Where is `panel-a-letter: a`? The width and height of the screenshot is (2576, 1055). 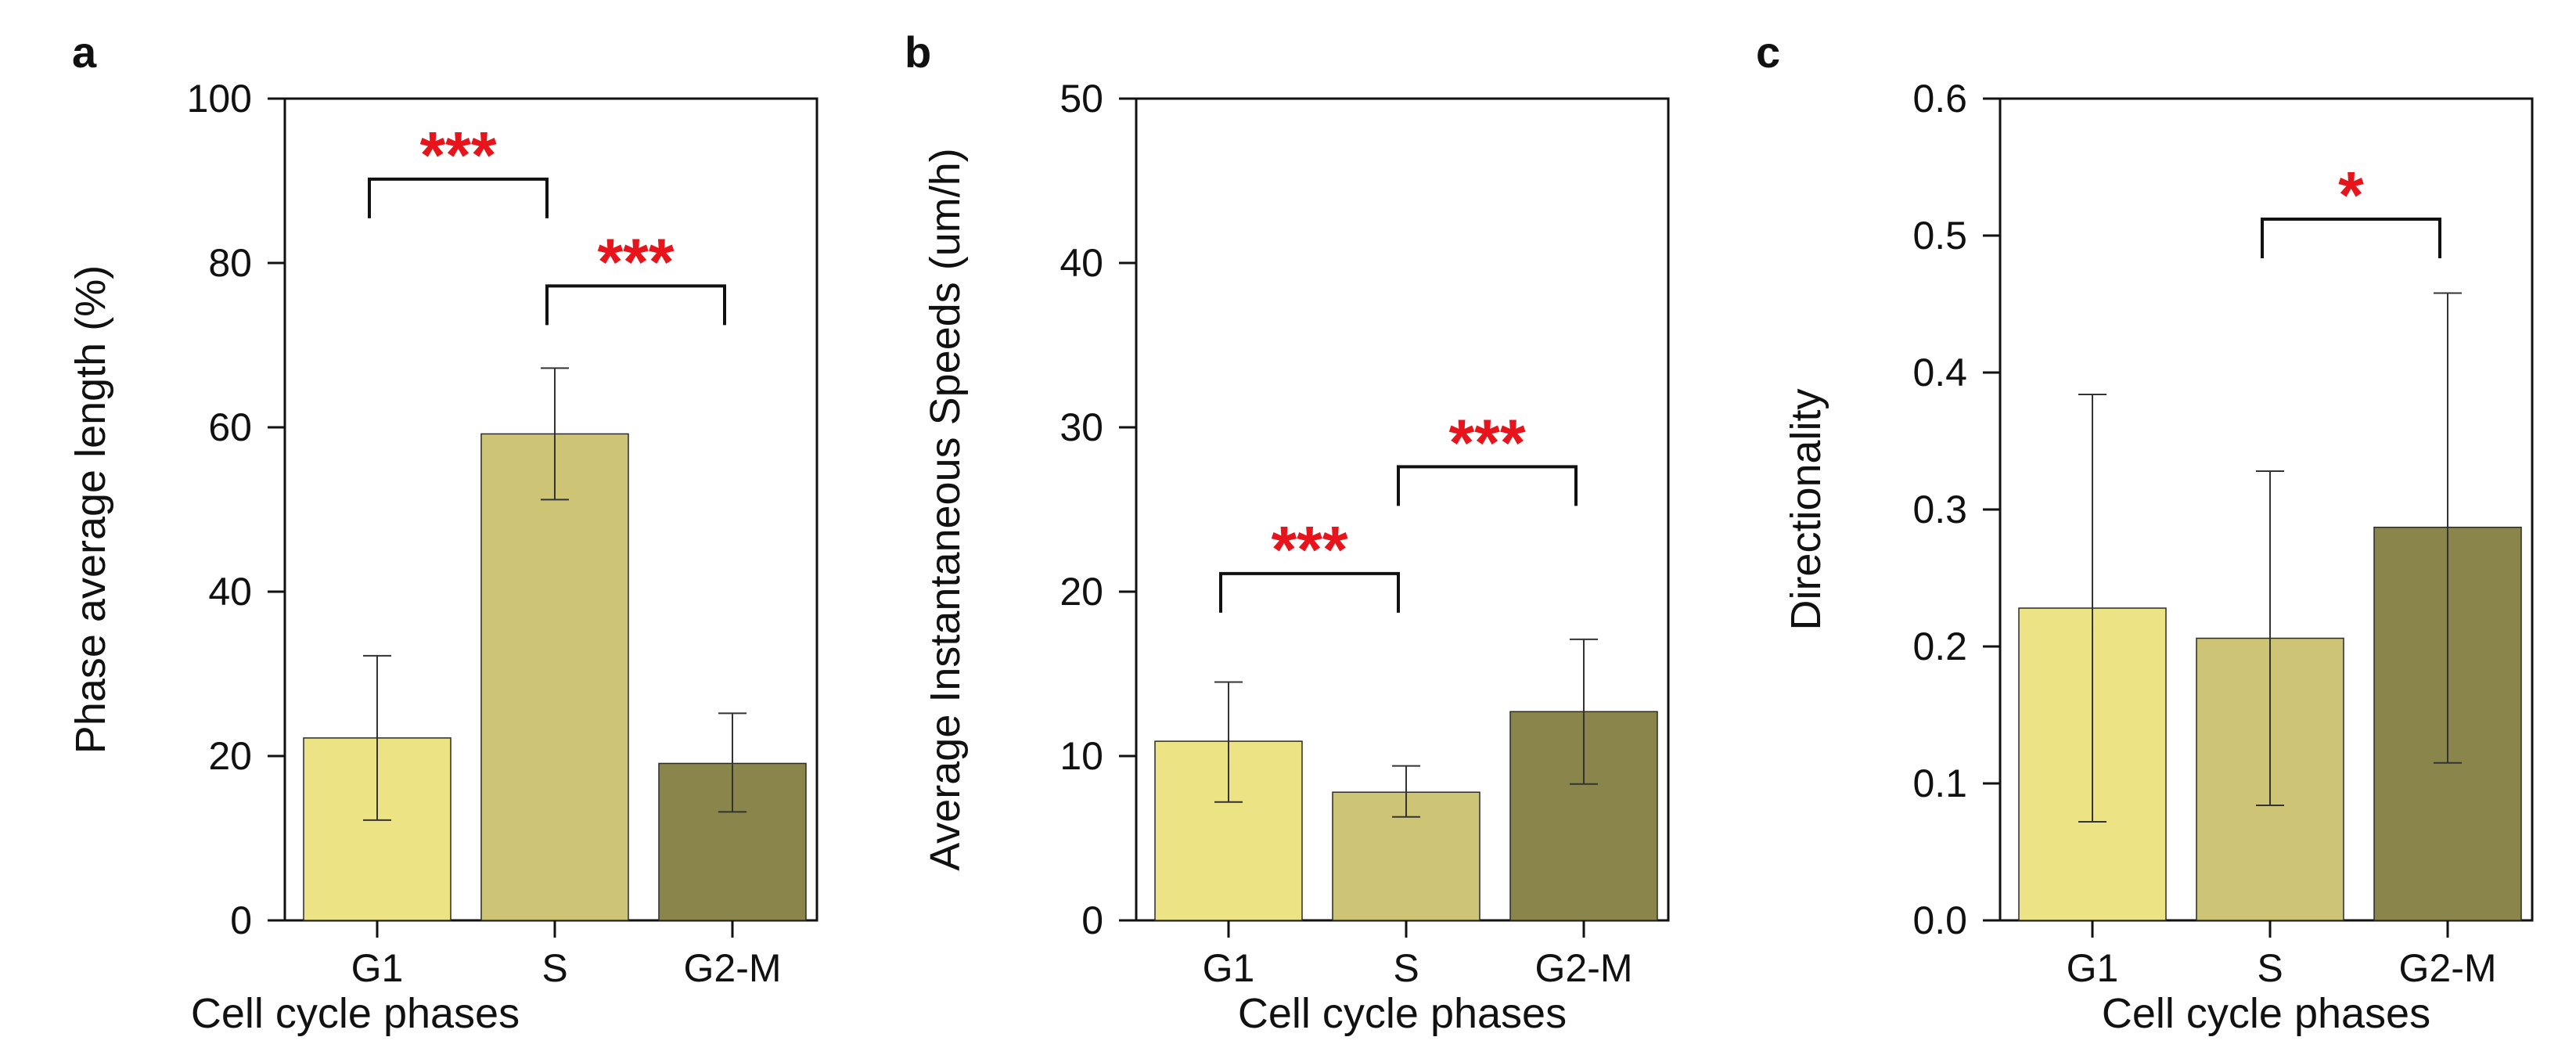 panel-a-letter: a is located at coordinates (85, 52).